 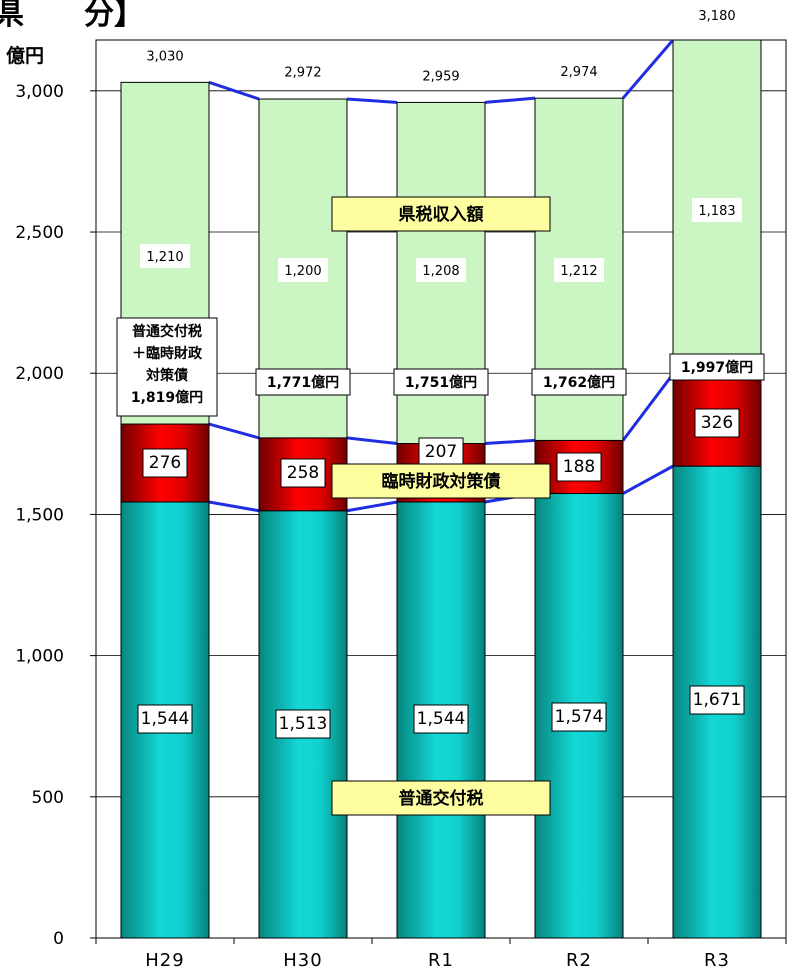 What do you see at coordinates (48, 798) in the screenshot?
I see `y-tick-label: 500` at bounding box center [48, 798].